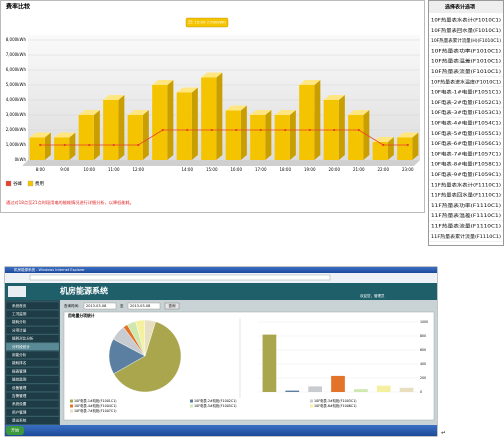 The width and height of the screenshot is (504, 443). What do you see at coordinates (466, 50) in the screenshot?
I see `meter-item: 10F热量表功率(F1010C1)` at bounding box center [466, 50].